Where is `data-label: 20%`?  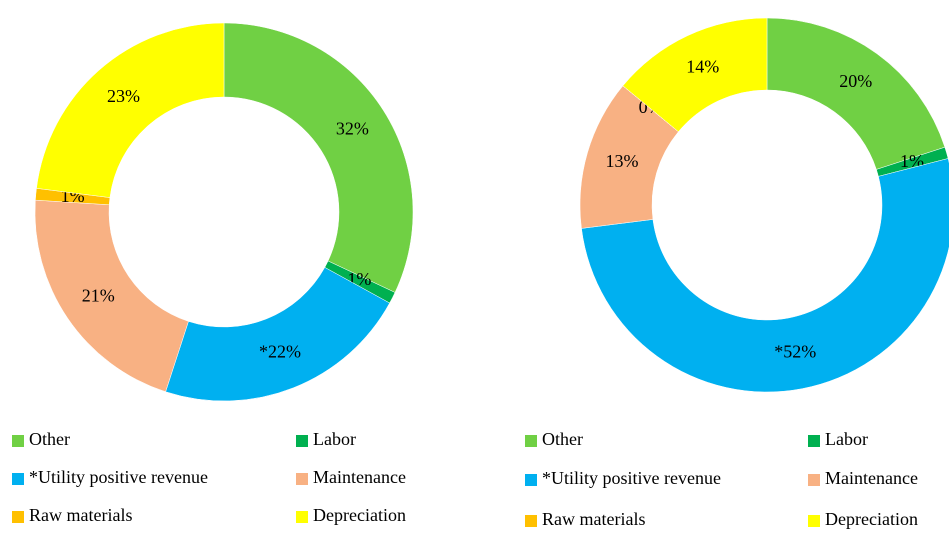 data-label: 20% is located at coordinates (855, 81).